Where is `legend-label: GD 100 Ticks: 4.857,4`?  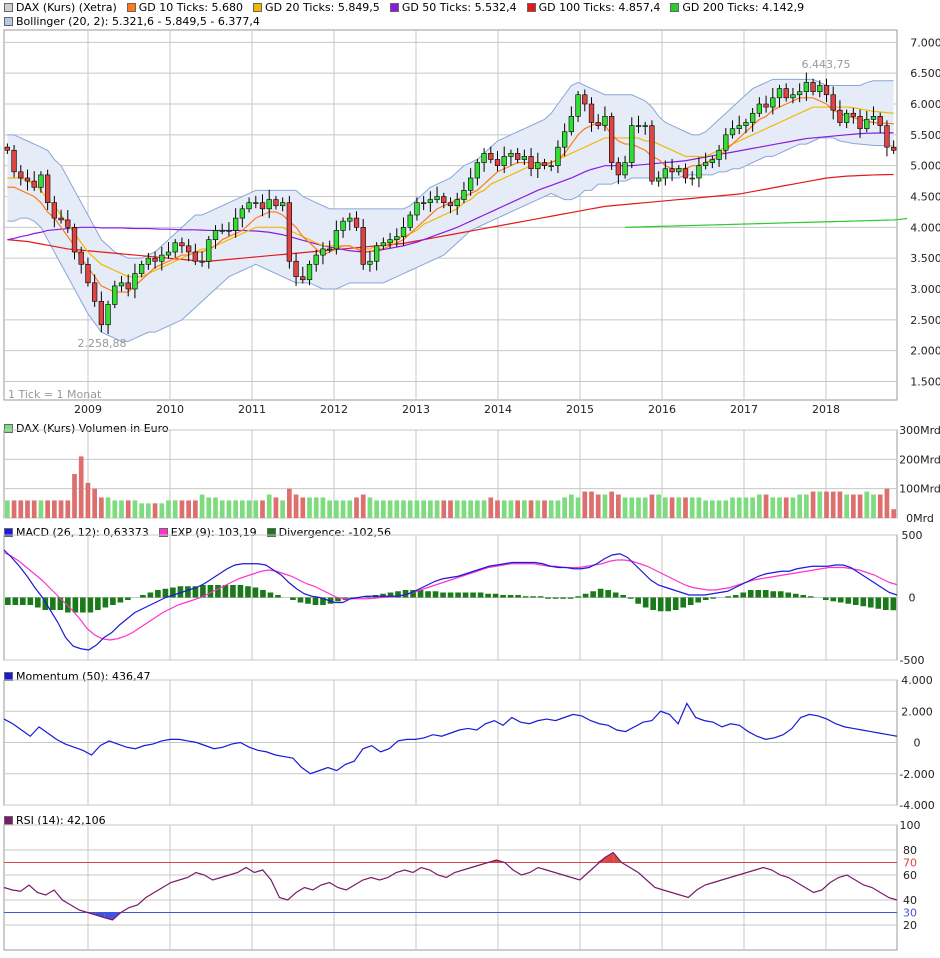 legend-label: GD 100 Ticks: 4.857,4 is located at coordinates (599, 7).